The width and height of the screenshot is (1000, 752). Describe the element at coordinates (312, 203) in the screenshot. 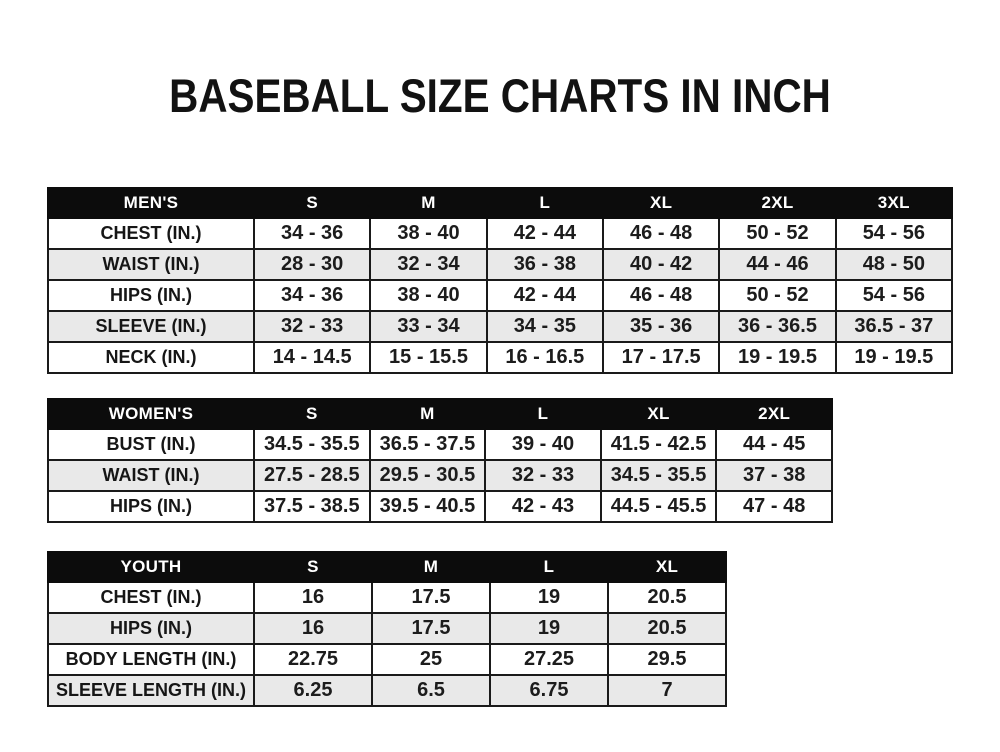

I see `mens-column-header: S` at that location.